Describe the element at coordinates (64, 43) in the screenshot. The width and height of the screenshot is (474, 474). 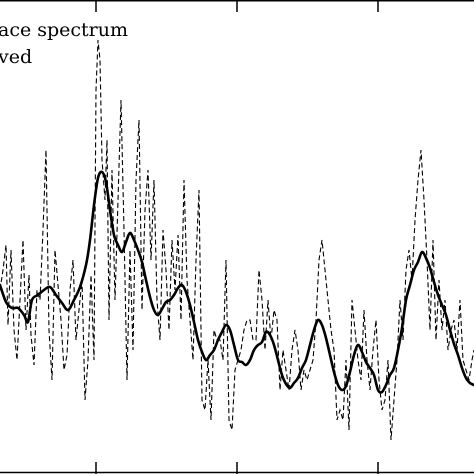
I see `legend: ace spectrum ved` at that location.